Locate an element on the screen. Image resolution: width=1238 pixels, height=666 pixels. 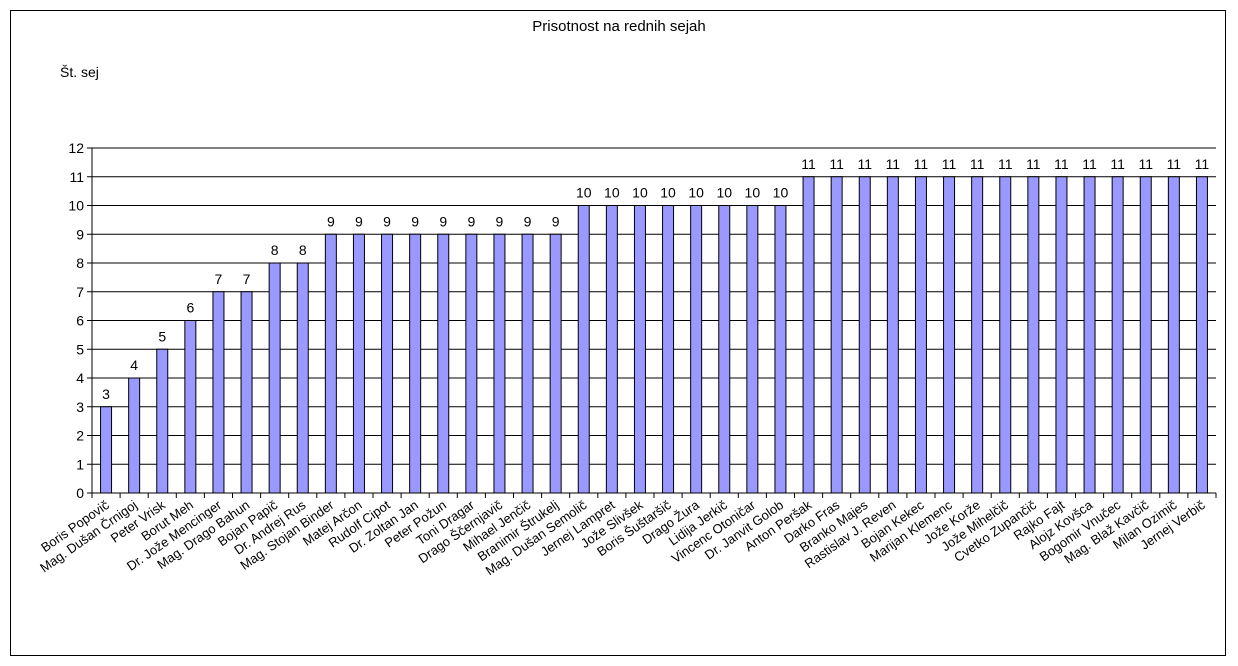
bar-value-label: 3 is located at coordinates (106, 394).